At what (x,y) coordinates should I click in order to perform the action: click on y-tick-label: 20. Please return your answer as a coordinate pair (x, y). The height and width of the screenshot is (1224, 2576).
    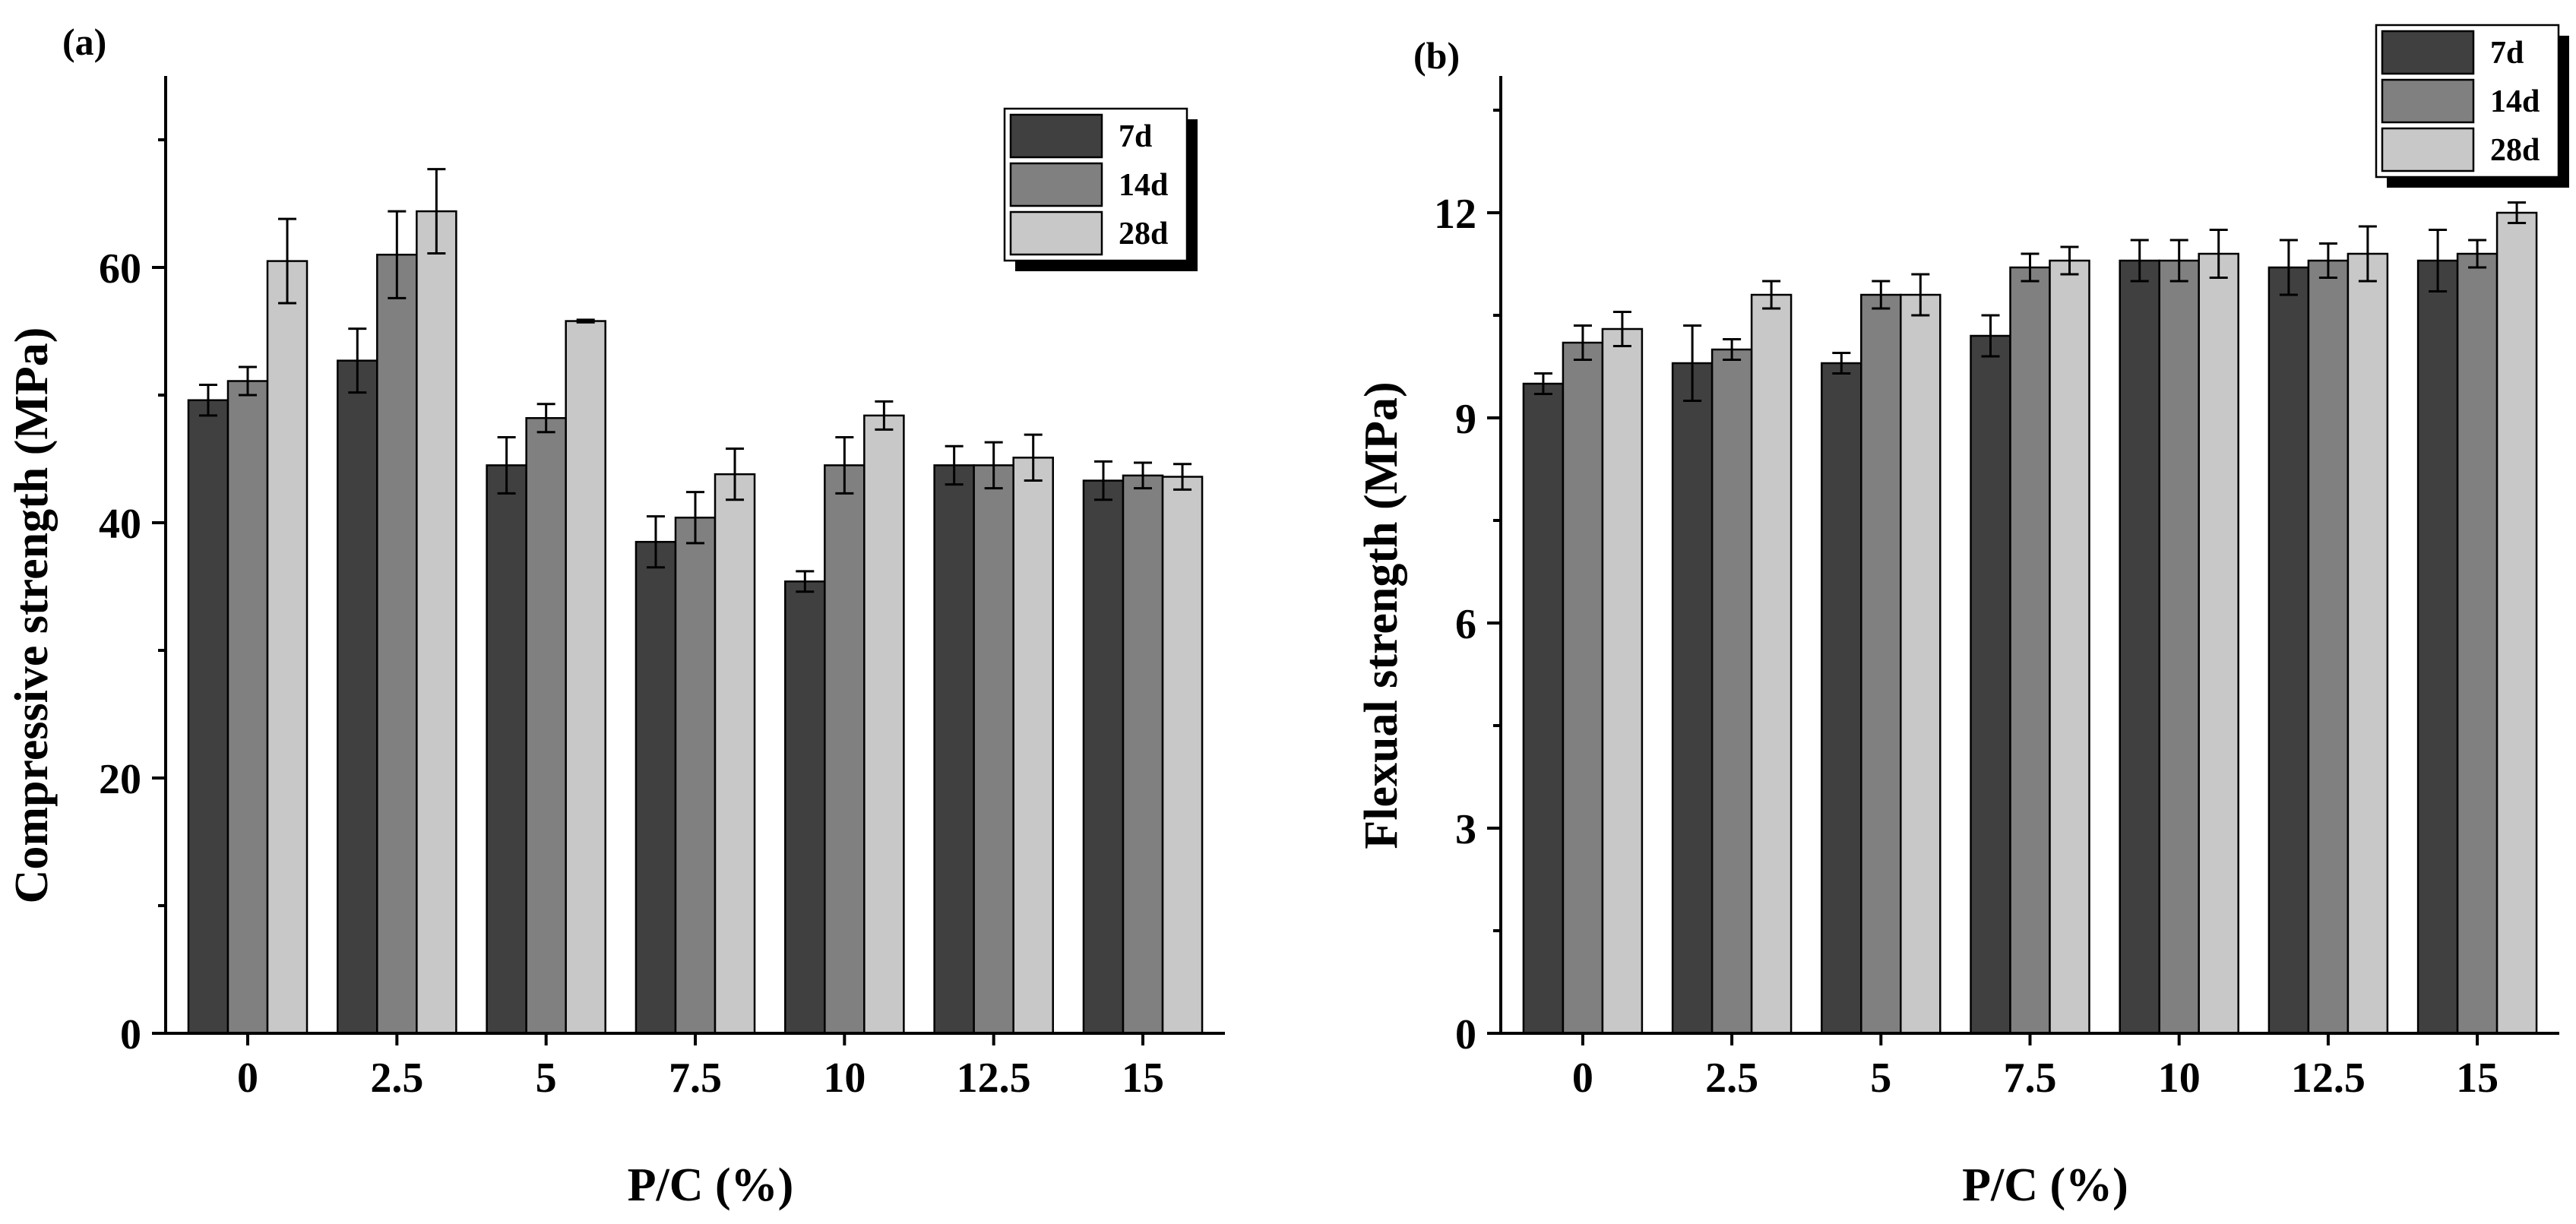
    Looking at the image, I should click on (120, 779).